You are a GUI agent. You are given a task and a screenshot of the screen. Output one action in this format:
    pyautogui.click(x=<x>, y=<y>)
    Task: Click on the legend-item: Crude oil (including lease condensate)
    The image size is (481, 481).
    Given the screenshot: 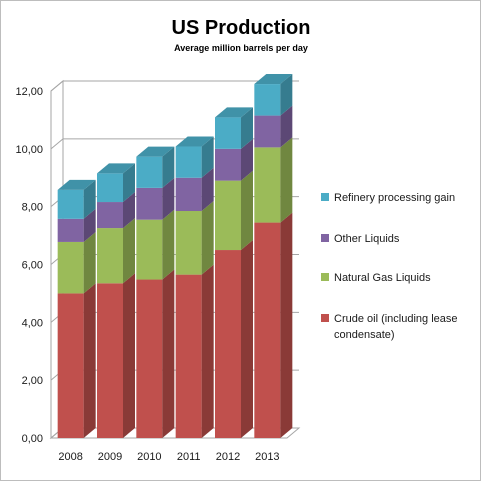 What is the action you would take?
    pyautogui.click(x=389, y=327)
    